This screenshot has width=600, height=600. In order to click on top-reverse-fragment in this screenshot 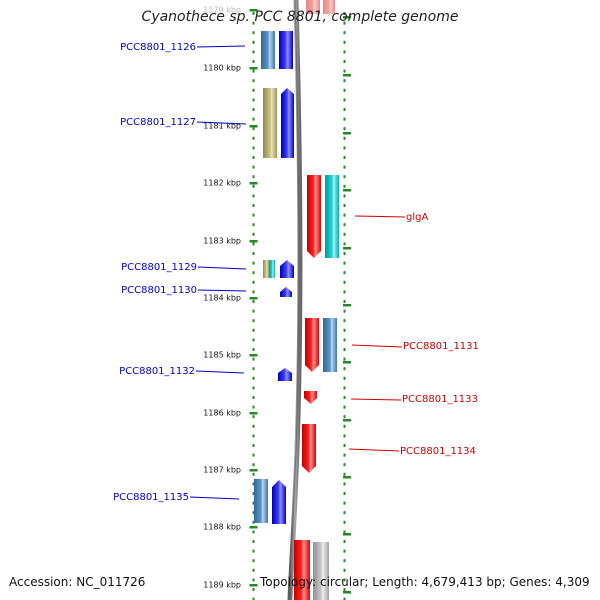, I will do `click(320, 7)`.